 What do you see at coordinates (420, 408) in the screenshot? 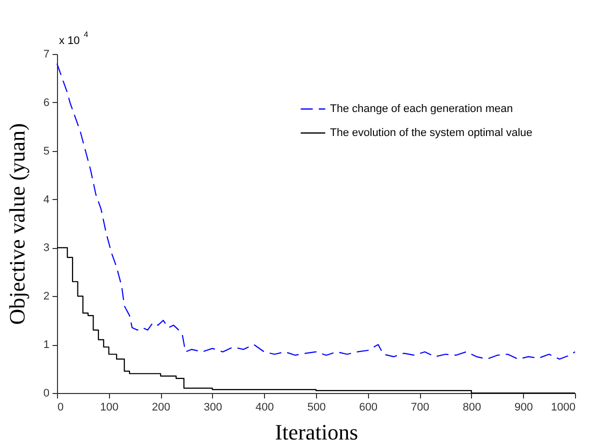
I see `x-tick-label: 700` at bounding box center [420, 408].